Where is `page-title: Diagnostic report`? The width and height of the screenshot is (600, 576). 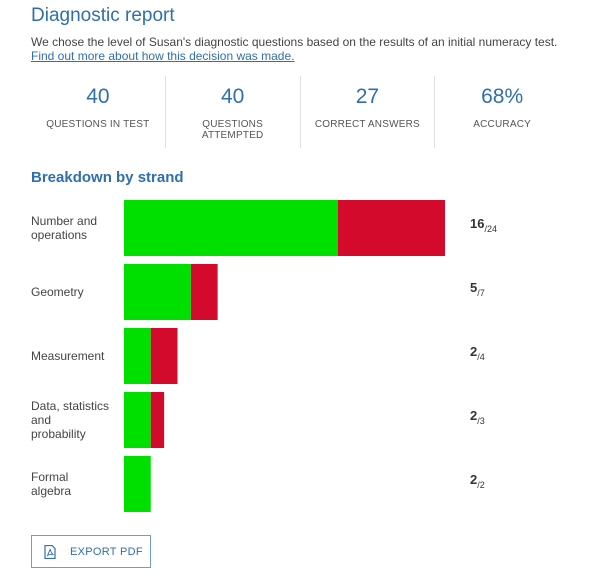 page-title: Diagnostic report is located at coordinates (103, 15).